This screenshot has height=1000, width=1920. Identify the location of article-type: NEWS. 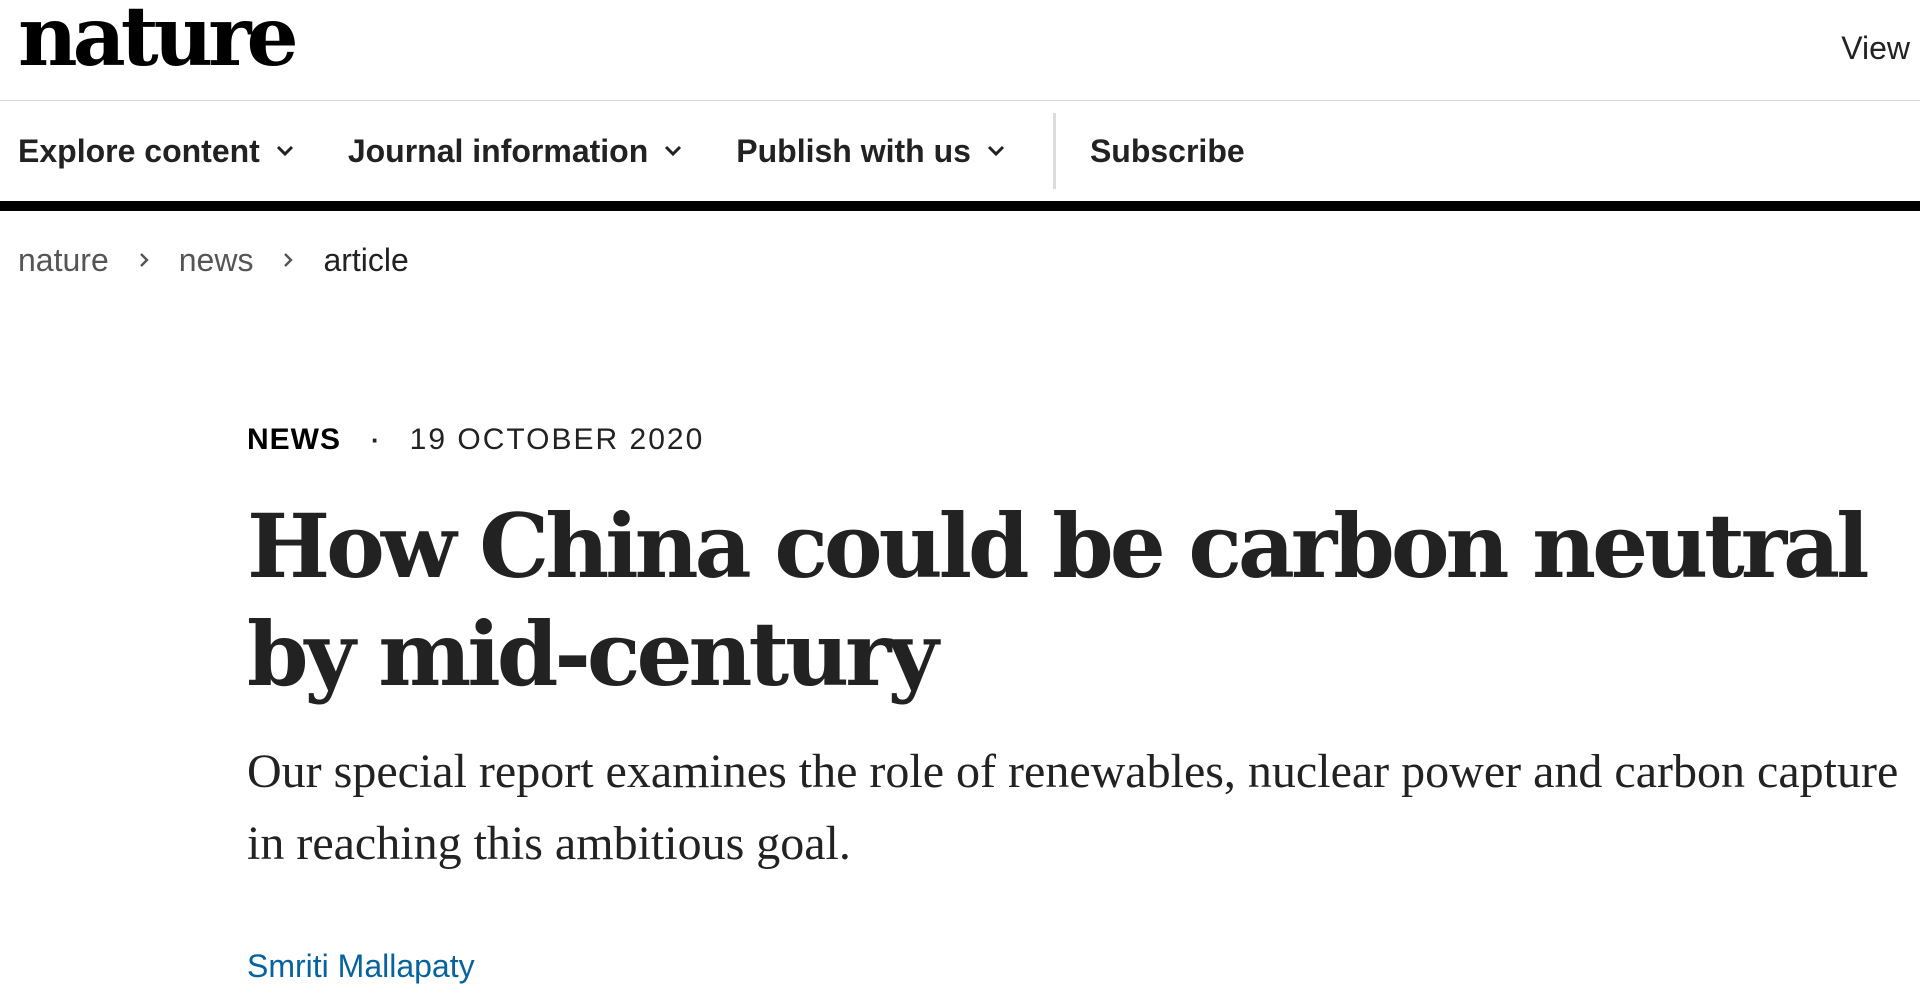
(294, 439).